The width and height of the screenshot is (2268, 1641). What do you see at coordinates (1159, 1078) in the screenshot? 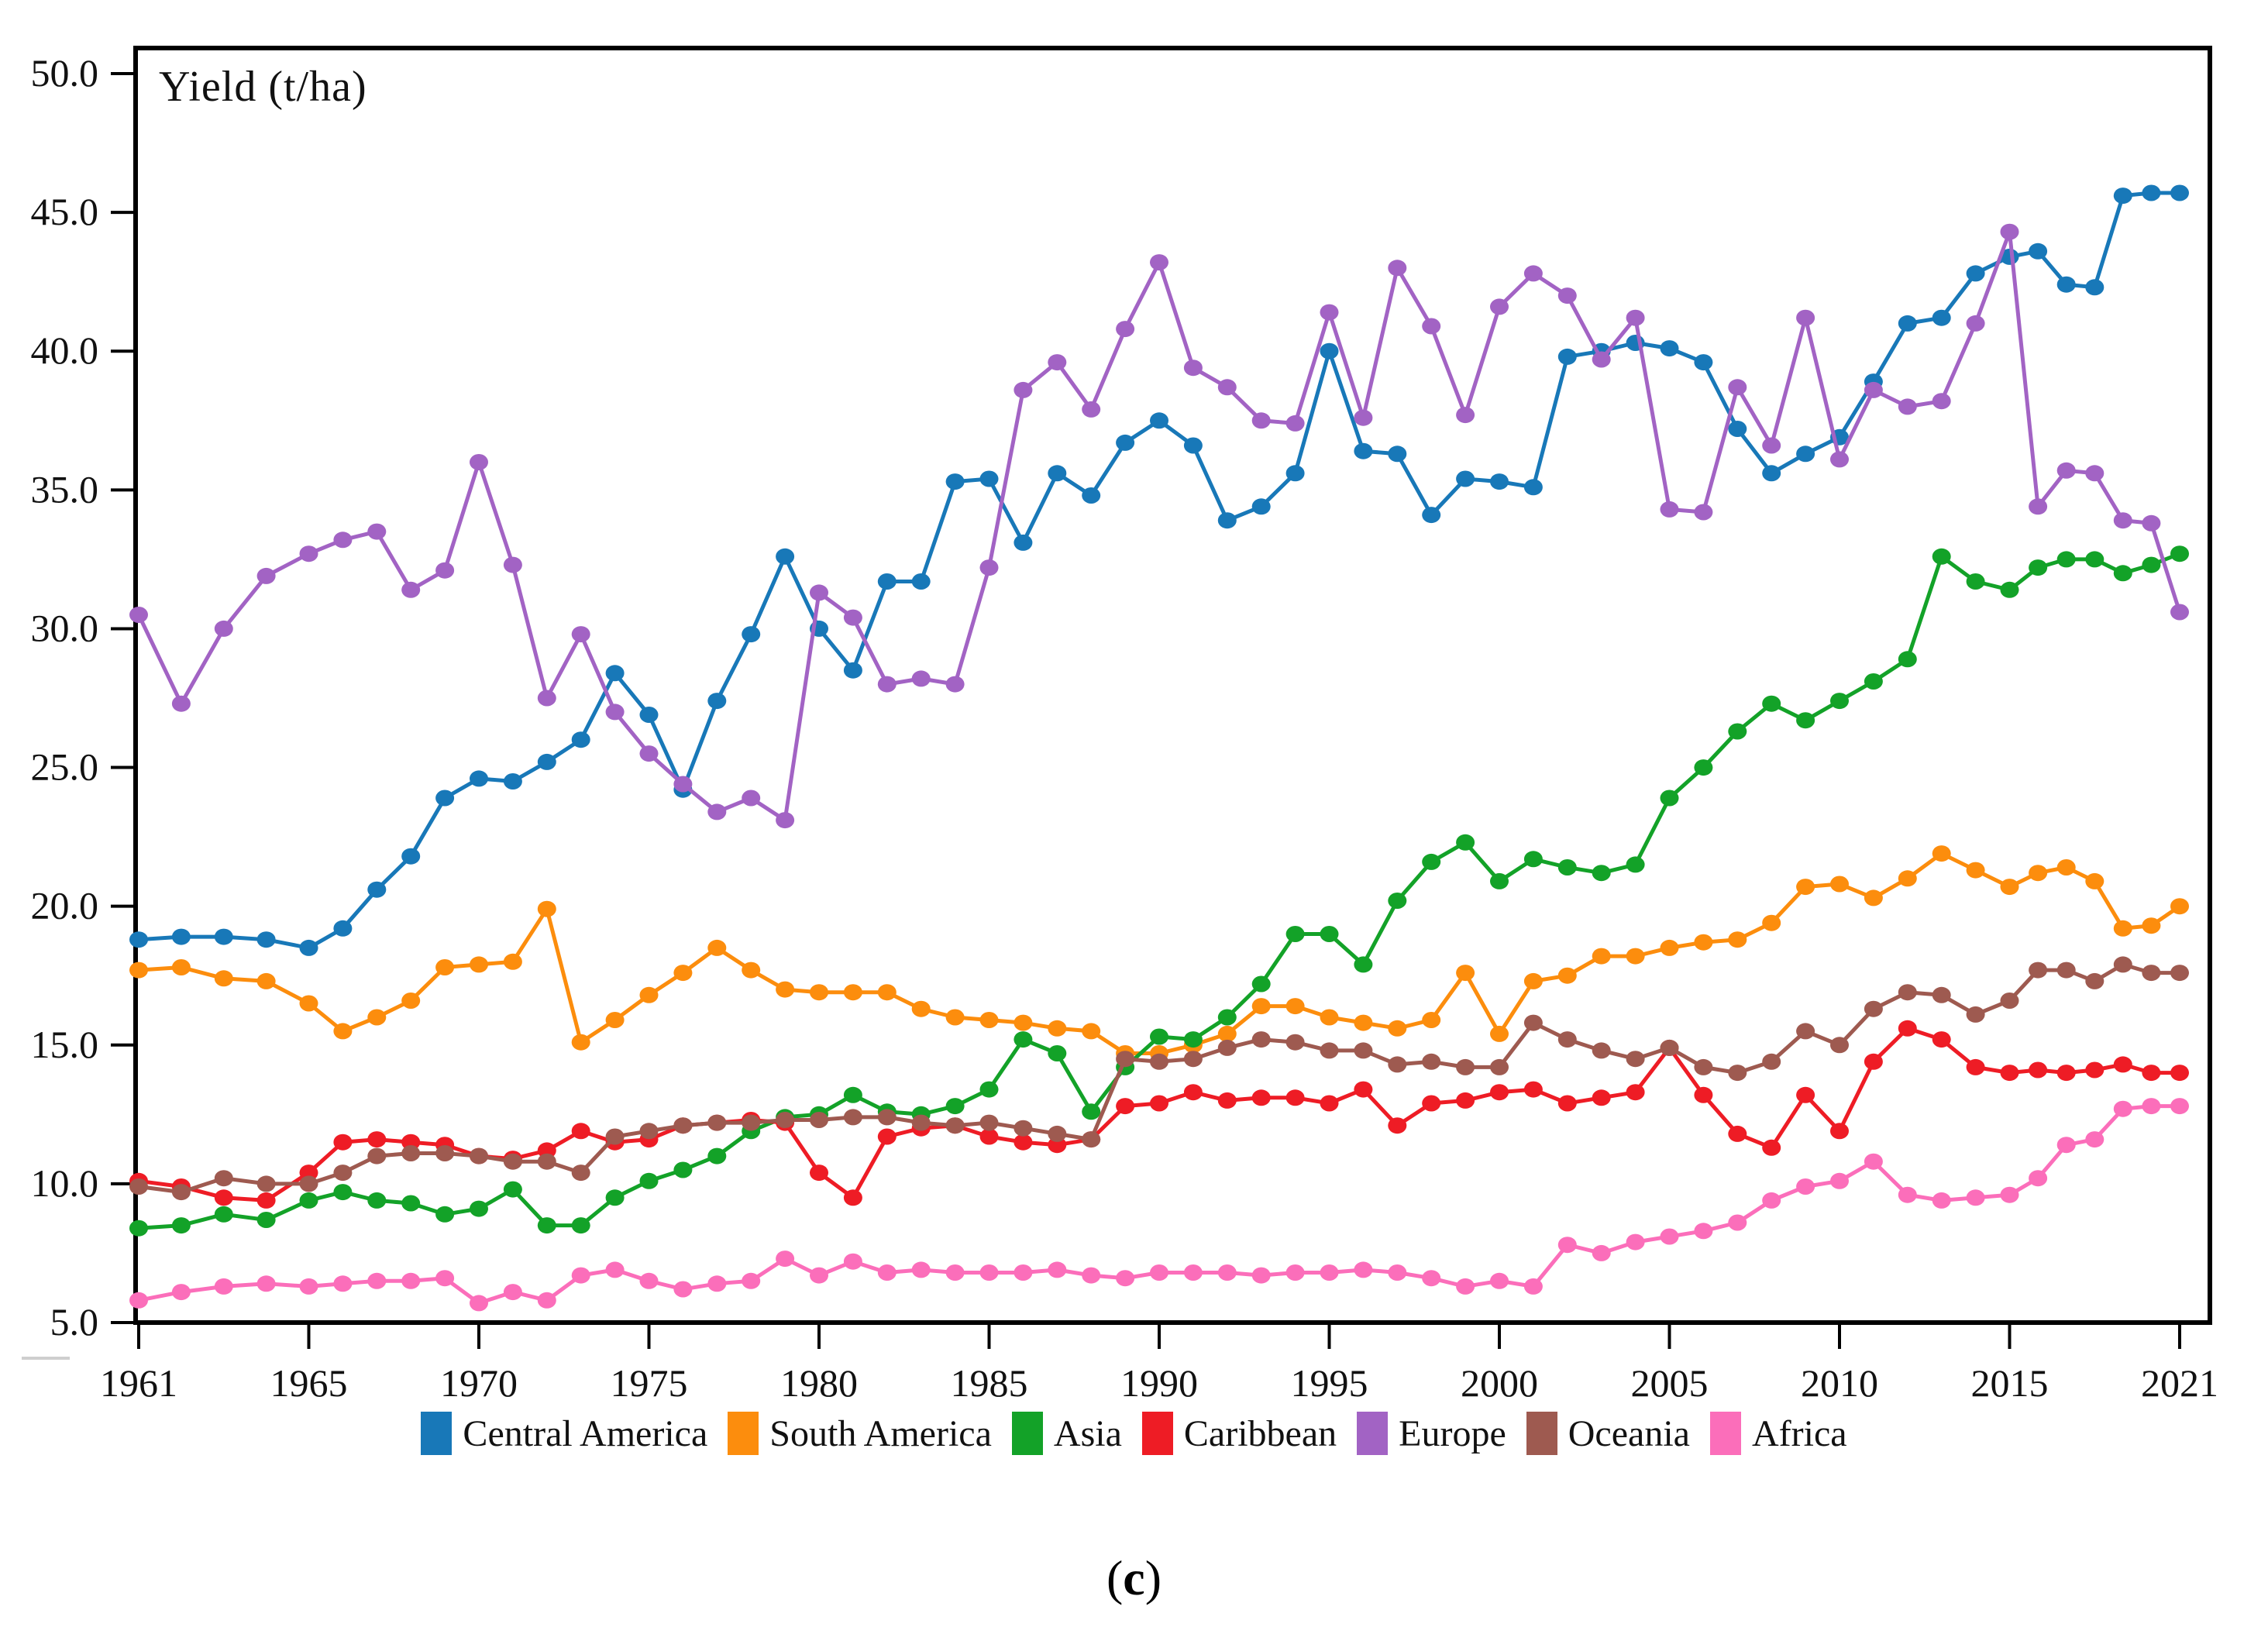
I see `series-markers-oceania` at bounding box center [1159, 1078].